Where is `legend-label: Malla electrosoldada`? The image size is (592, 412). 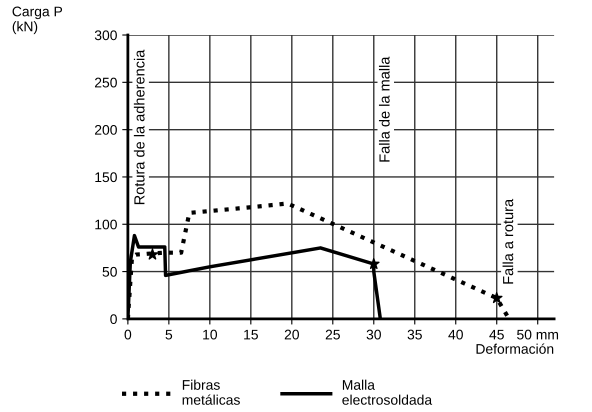
legend-label: Malla electrosoldada is located at coordinates (387, 392).